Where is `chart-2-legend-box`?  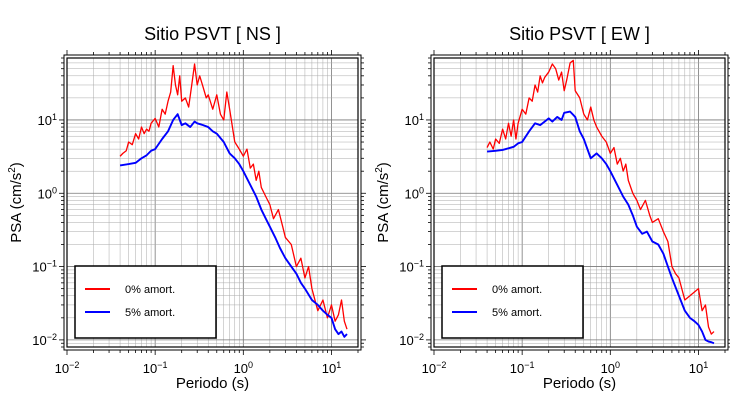
chart-2-legend-box is located at coordinates (512, 302).